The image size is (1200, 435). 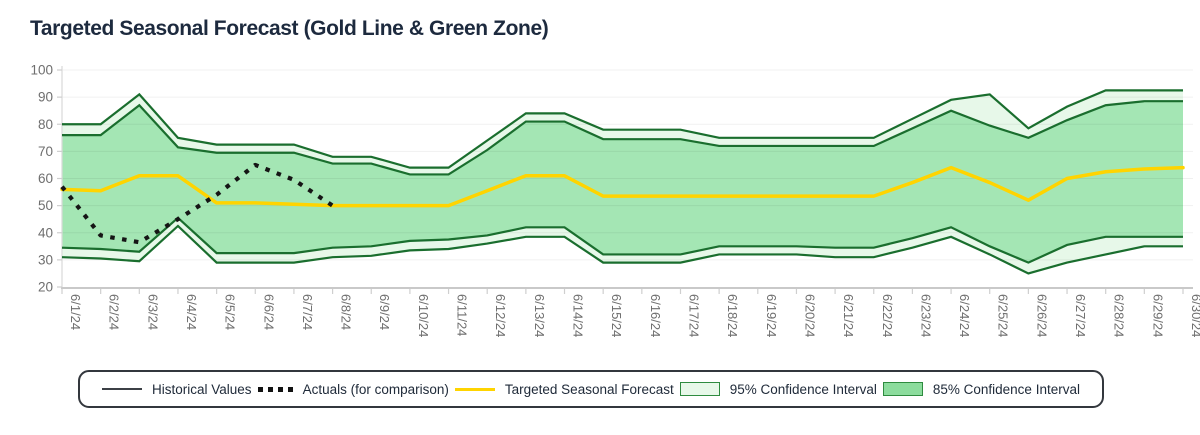 I want to click on y-tick-label: 60, so click(x=45, y=178).